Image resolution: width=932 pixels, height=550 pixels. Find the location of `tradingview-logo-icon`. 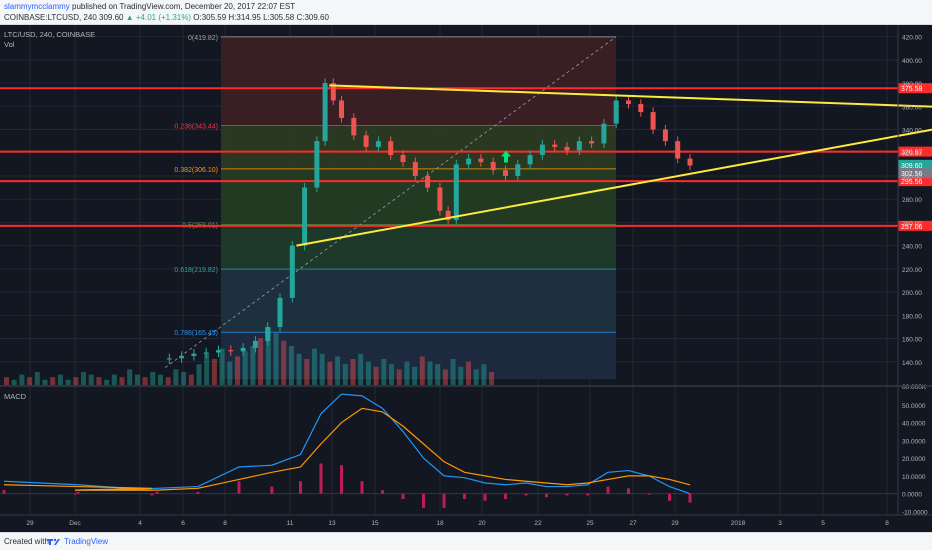

tradingview-logo-icon is located at coordinates (53, 541).